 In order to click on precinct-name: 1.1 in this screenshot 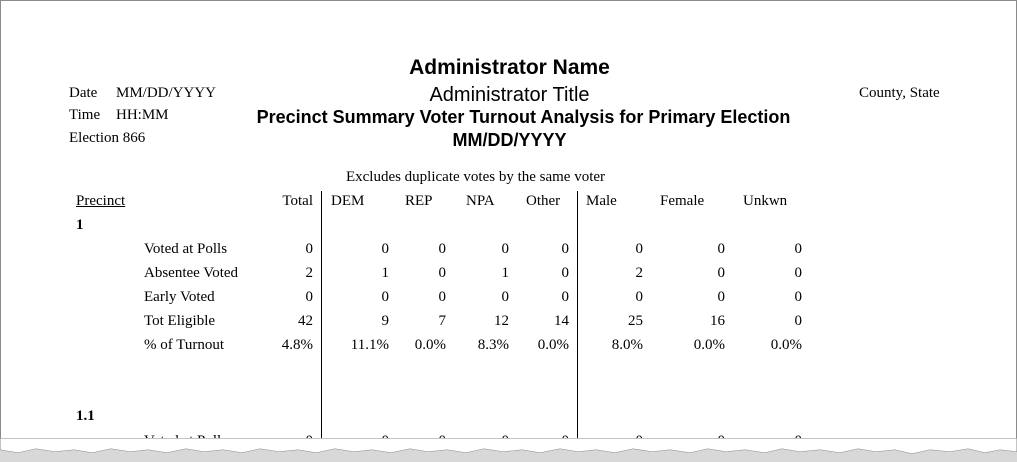, I will do `click(85, 416)`.